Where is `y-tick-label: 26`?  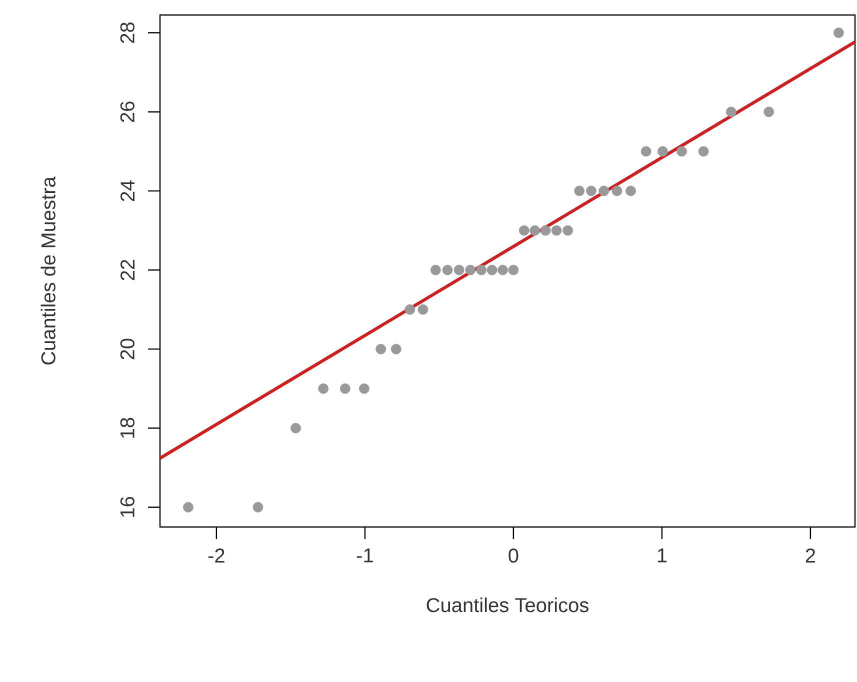
y-tick-label: 26 is located at coordinates (127, 112).